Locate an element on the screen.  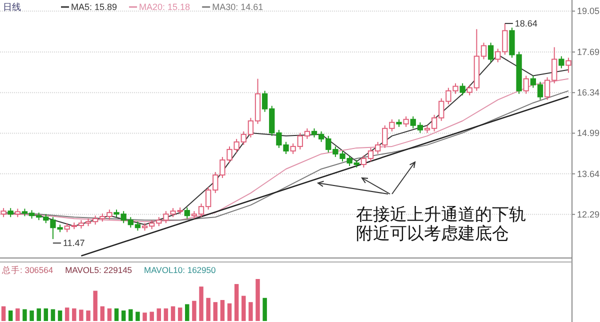
chart-title: 日线 is located at coordinates (12, 7).